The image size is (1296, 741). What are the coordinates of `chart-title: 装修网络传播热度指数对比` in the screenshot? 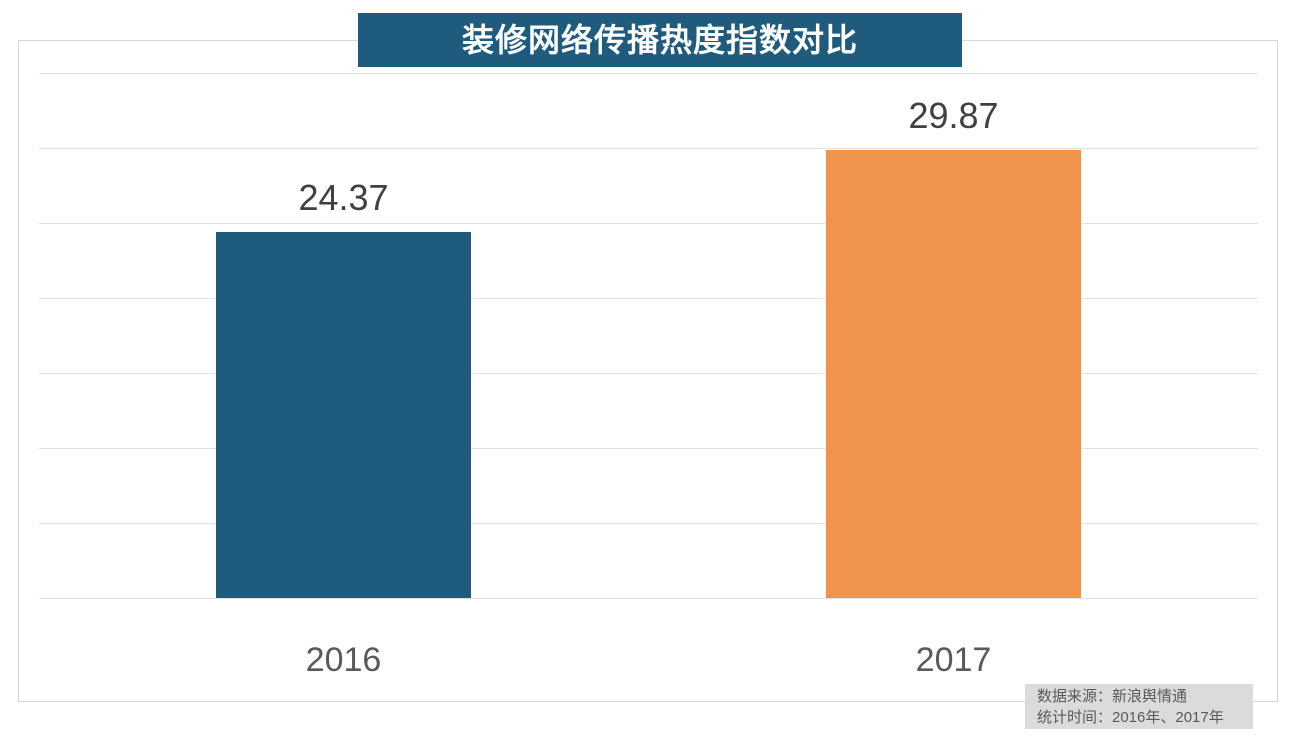 It's located at (659, 40).